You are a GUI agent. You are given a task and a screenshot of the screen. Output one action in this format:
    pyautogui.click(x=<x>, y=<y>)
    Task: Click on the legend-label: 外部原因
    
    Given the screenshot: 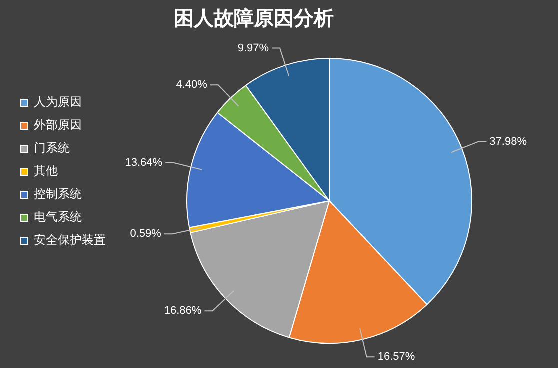 What is the action you would take?
    pyautogui.click(x=58, y=125)
    